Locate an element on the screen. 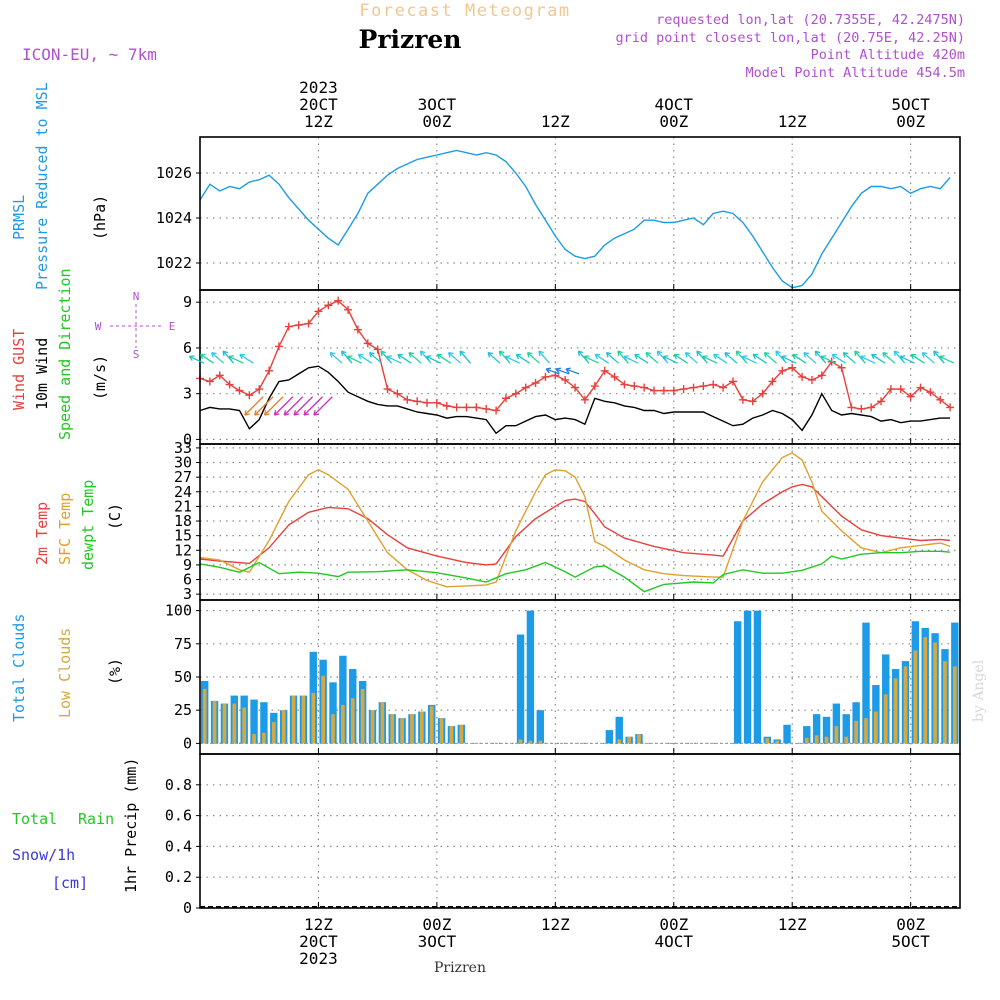 The width and height of the screenshot is (1000, 1000). precip-frame is located at coordinates (580, 831).